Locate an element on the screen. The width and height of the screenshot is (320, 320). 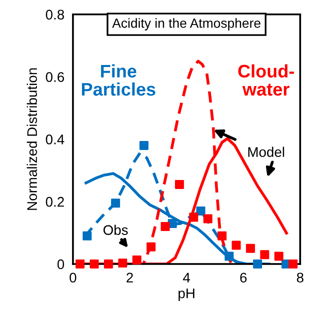
x-tick-label: 2 is located at coordinates (129, 277).